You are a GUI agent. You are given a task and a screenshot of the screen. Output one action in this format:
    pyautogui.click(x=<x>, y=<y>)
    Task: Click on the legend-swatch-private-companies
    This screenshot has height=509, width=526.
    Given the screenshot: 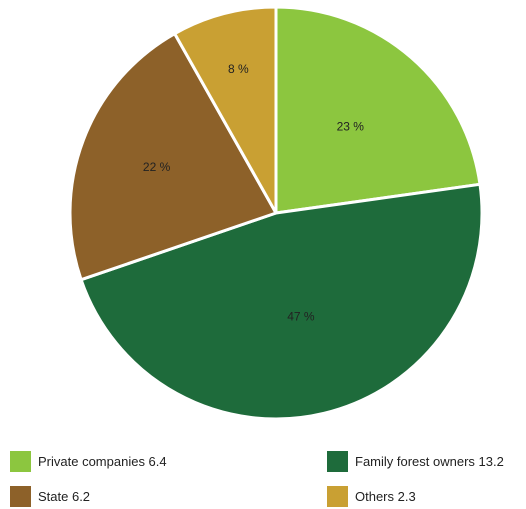 What is the action you would take?
    pyautogui.click(x=20, y=461)
    